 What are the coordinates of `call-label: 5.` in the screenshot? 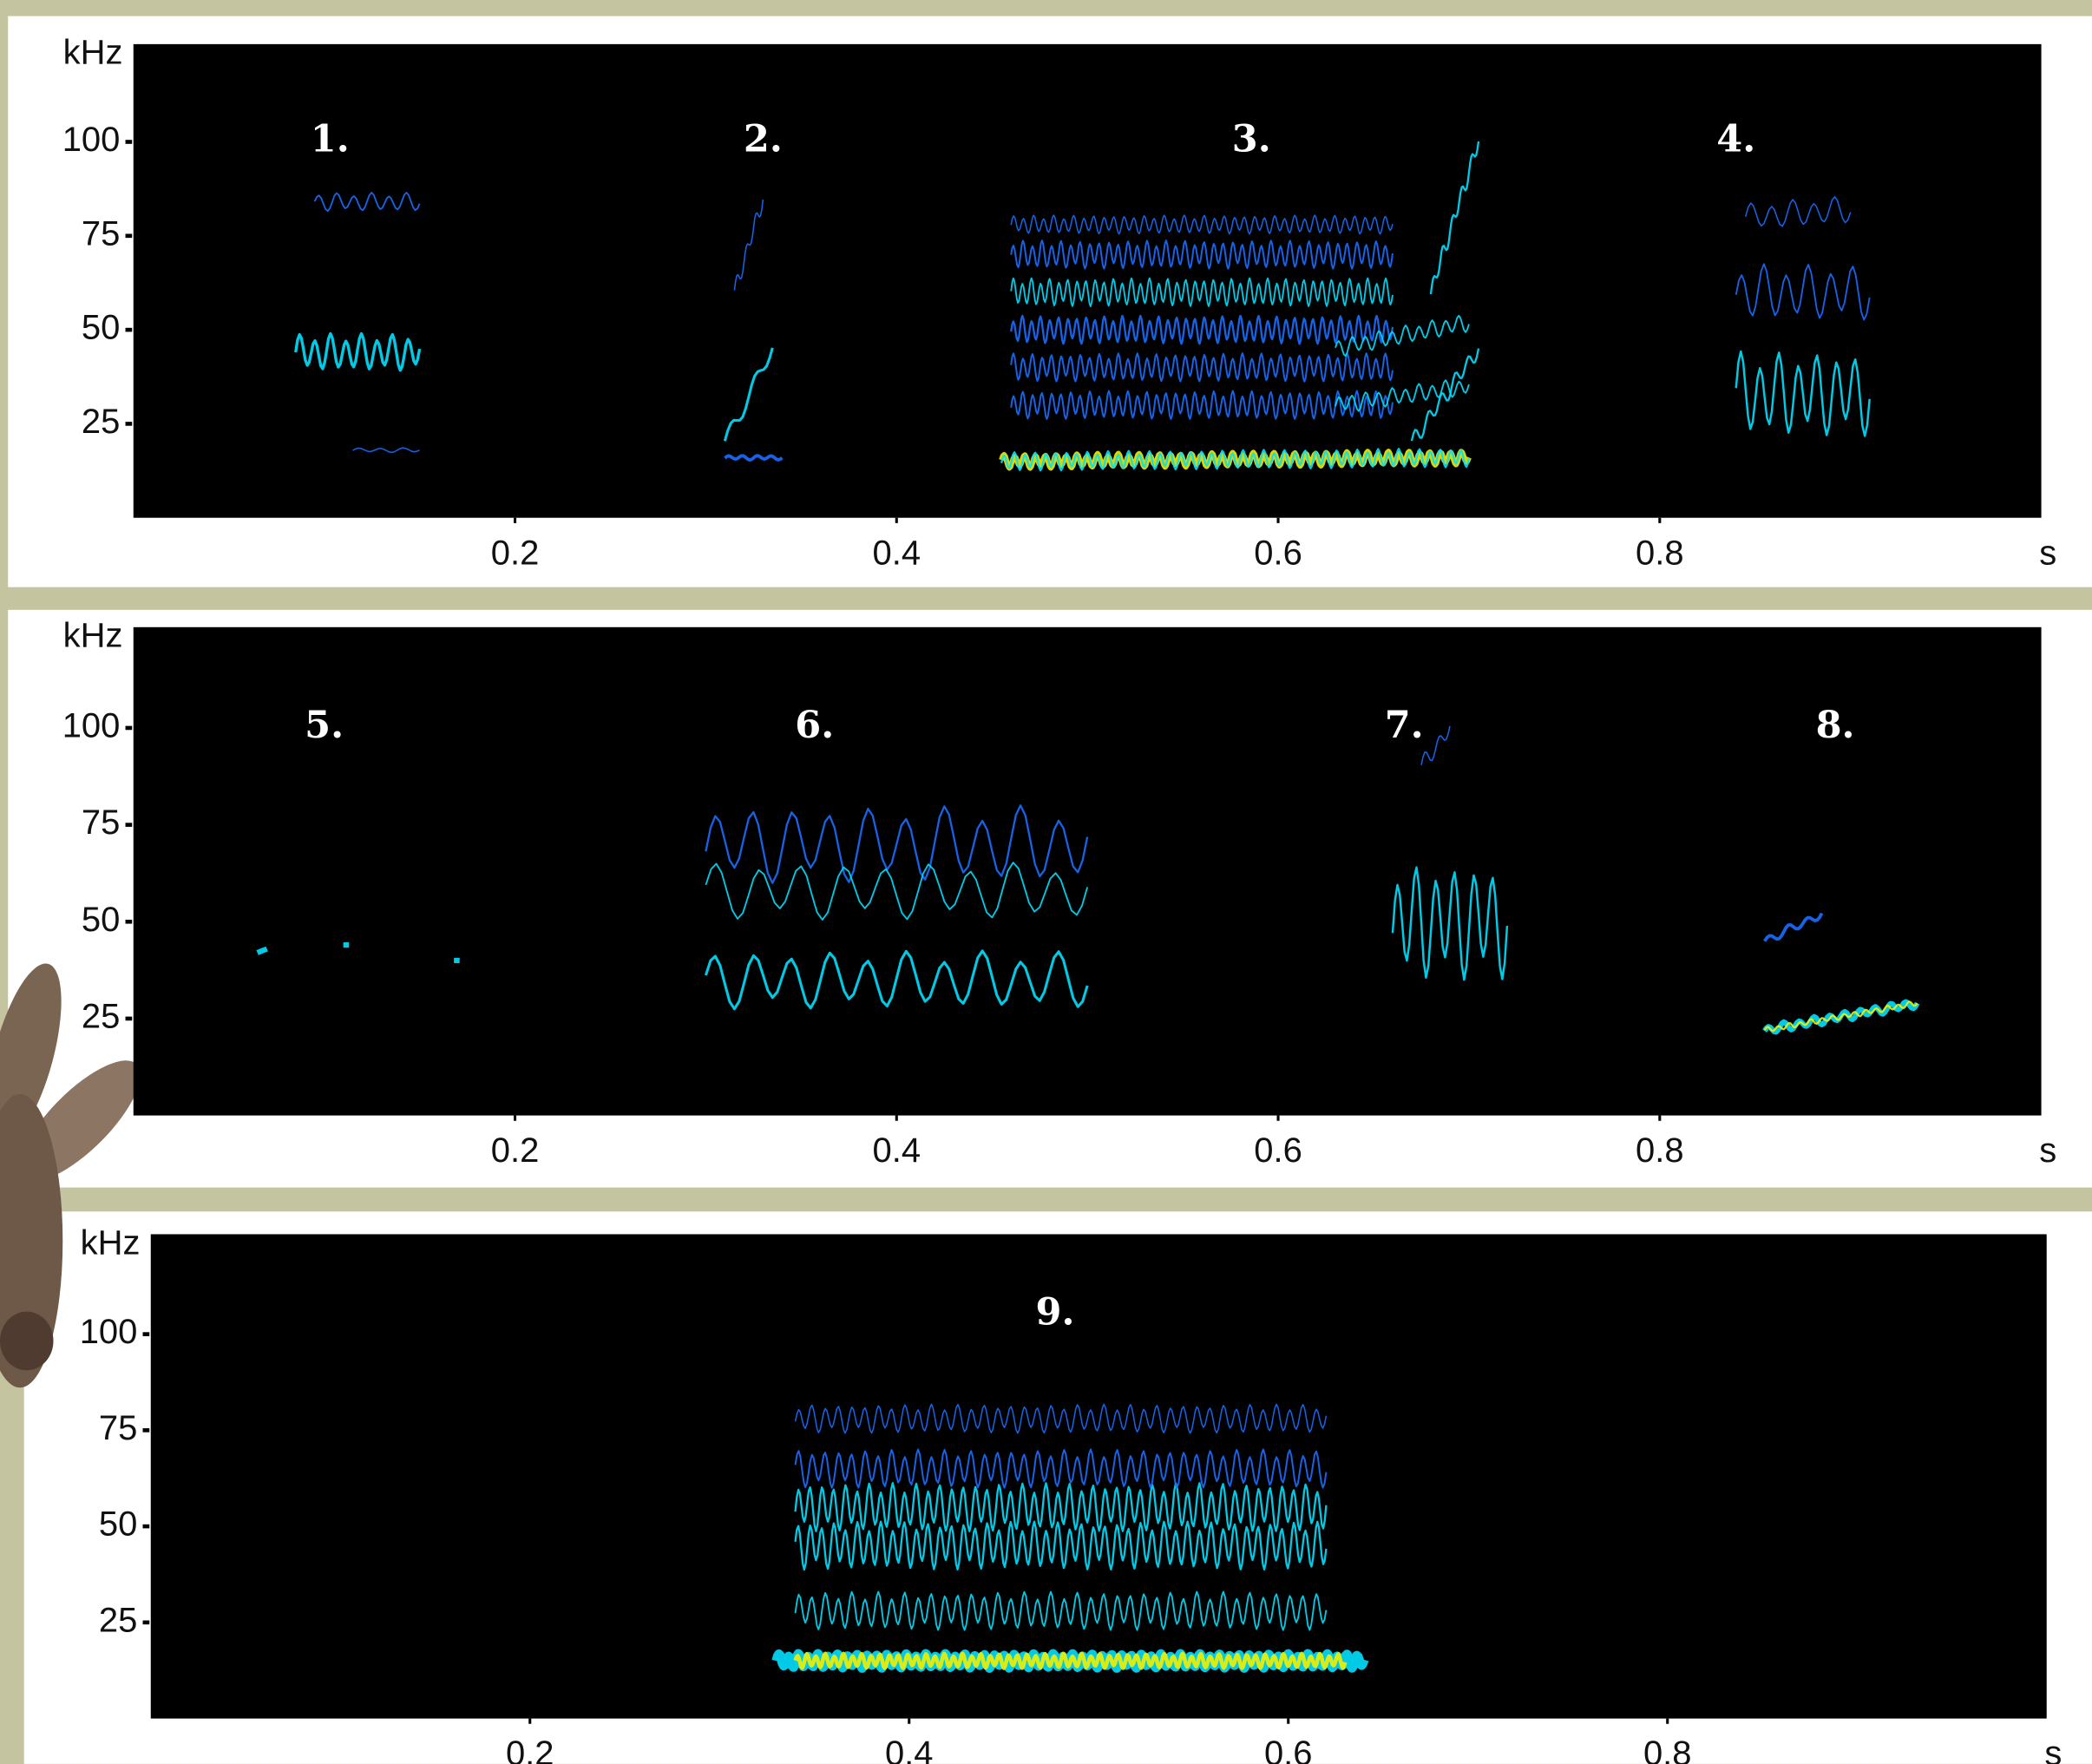 It's located at (324, 725).